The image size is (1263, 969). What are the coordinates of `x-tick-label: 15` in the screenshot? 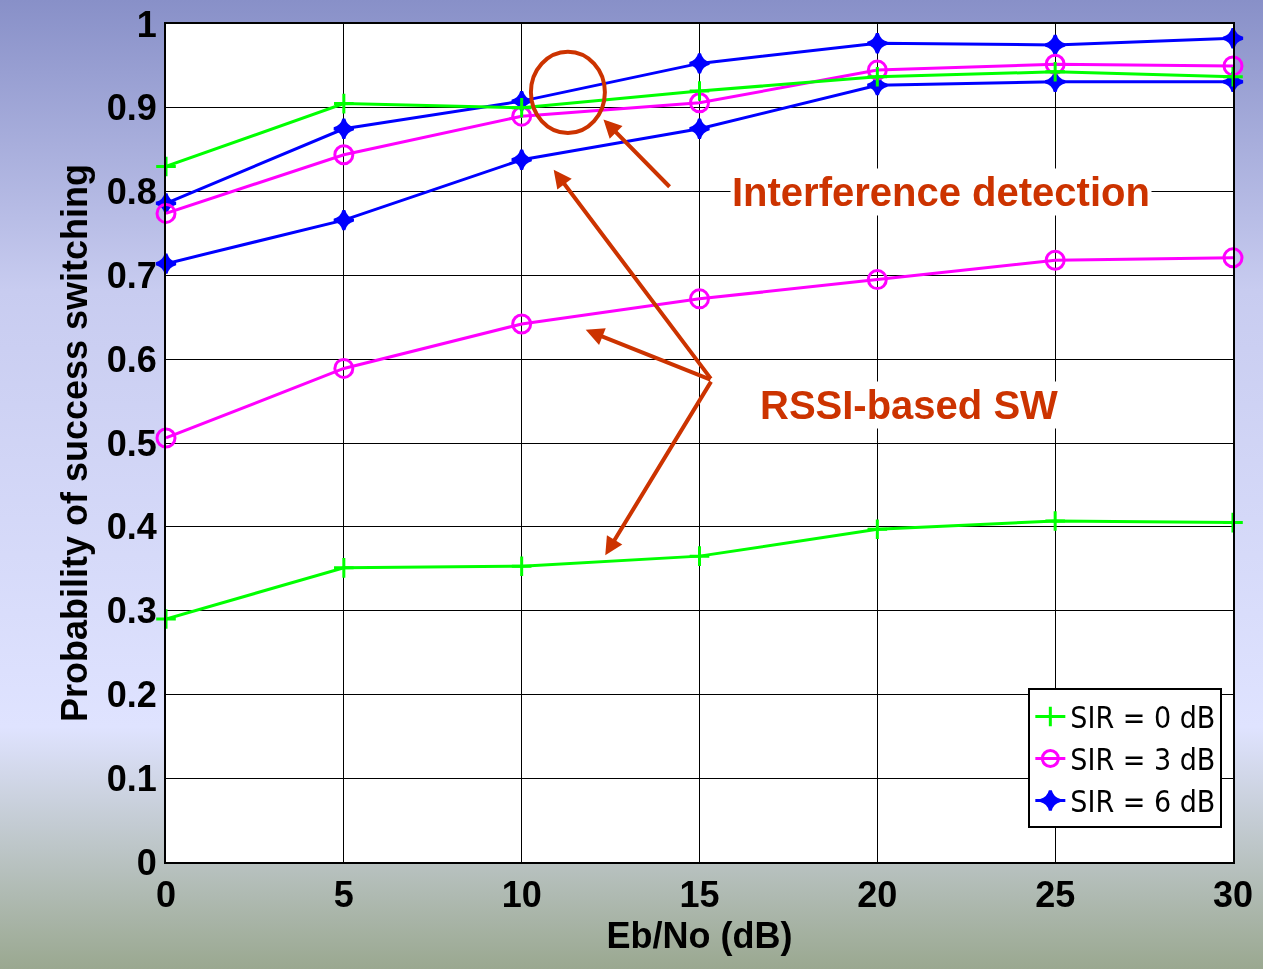 It's located at (699, 895).